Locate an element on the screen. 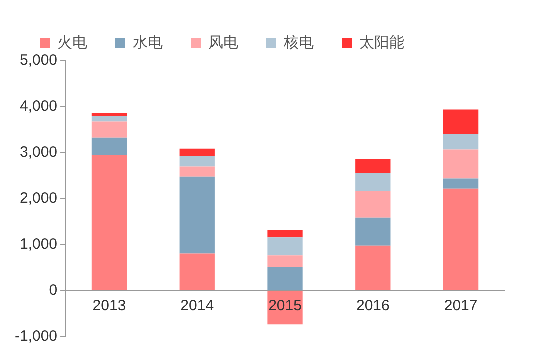 This screenshot has width=533, height=357. x-tick-label: 2013 is located at coordinates (109, 306).